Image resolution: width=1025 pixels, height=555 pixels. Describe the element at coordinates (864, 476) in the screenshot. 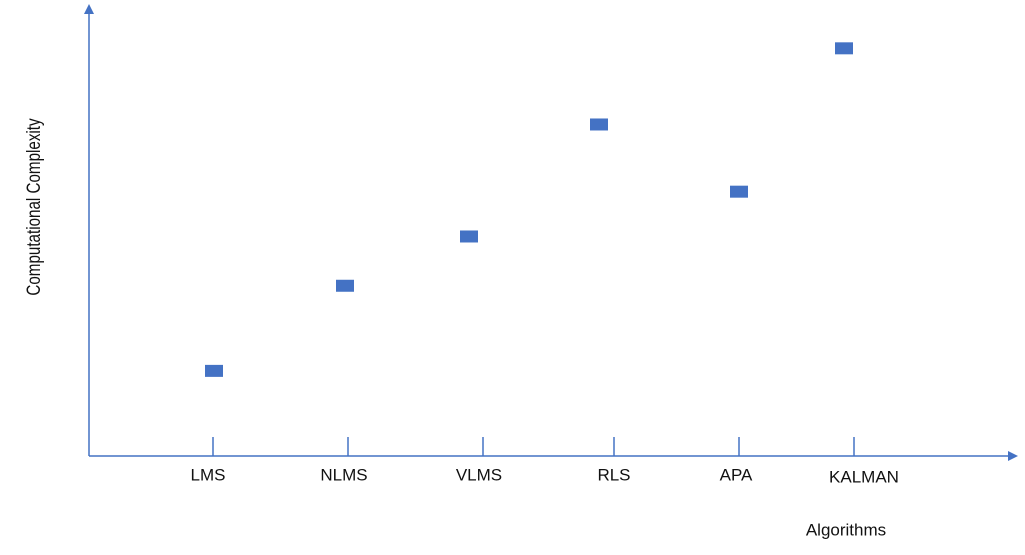

I see `x-tick-label: KALMAN` at that location.